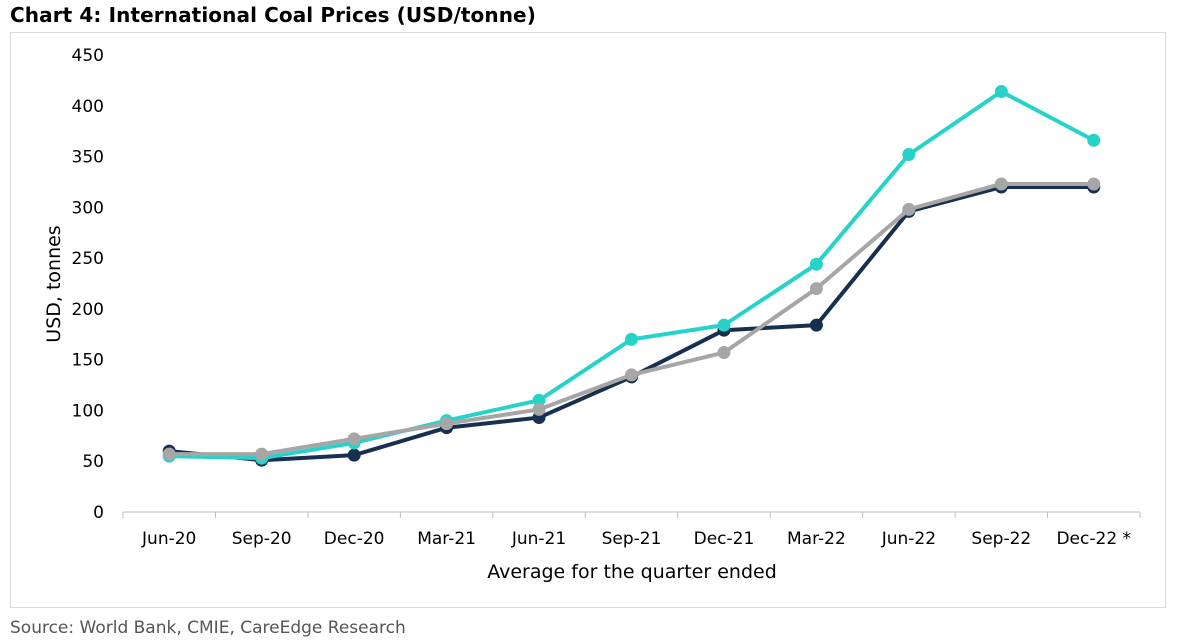 The height and width of the screenshot is (643, 1200). What do you see at coordinates (538, 539) in the screenshot?
I see `x-tick-label: Jun-21` at bounding box center [538, 539].